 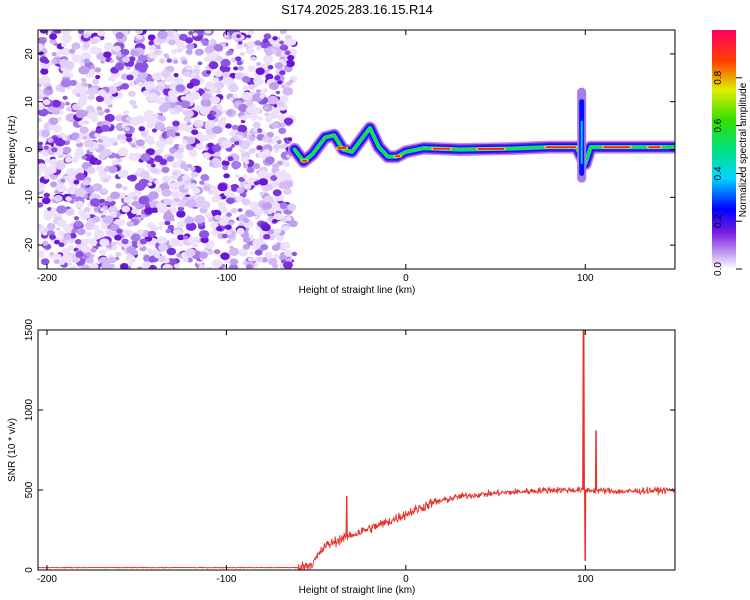 What do you see at coordinates (12, 450) in the screenshot?
I see `snr-ylabel: SNR (10 * v/v)` at bounding box center [12, 450].